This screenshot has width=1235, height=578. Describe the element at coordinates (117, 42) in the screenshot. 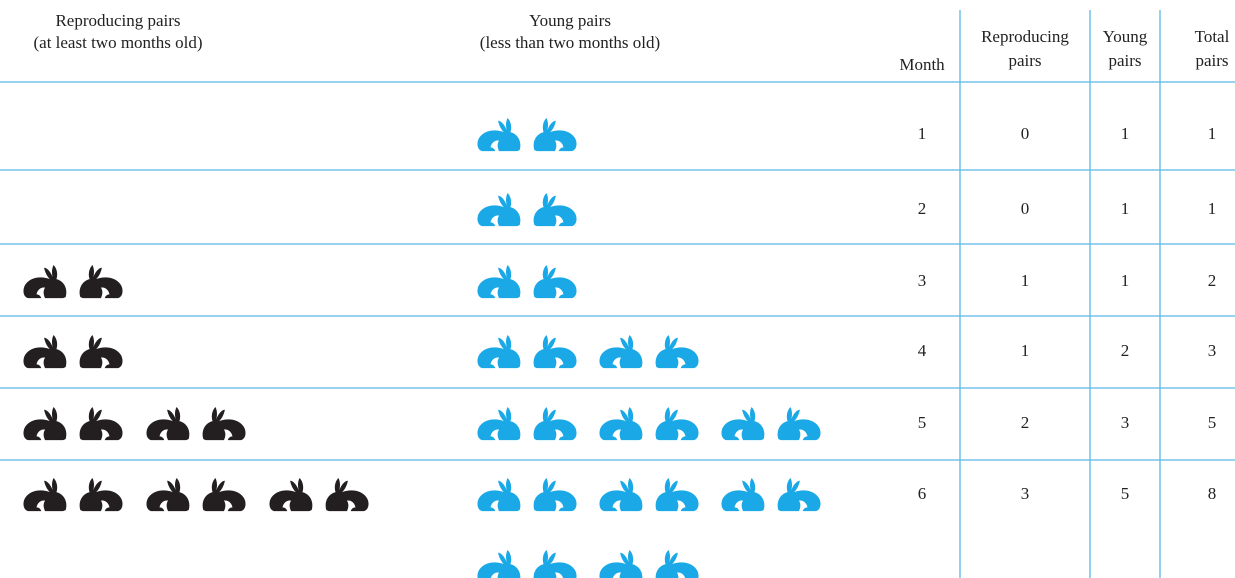

I see `header-line: (at least two months old)` at that location.